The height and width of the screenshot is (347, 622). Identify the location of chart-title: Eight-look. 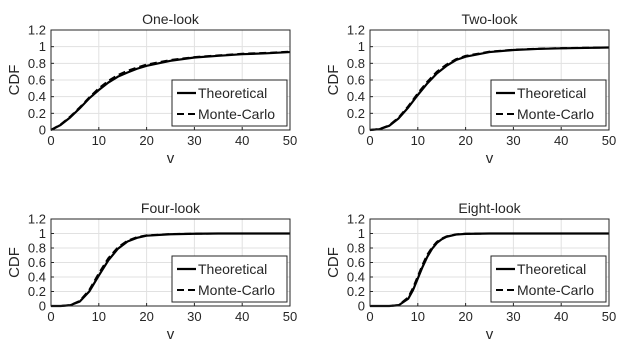
(489, 208).